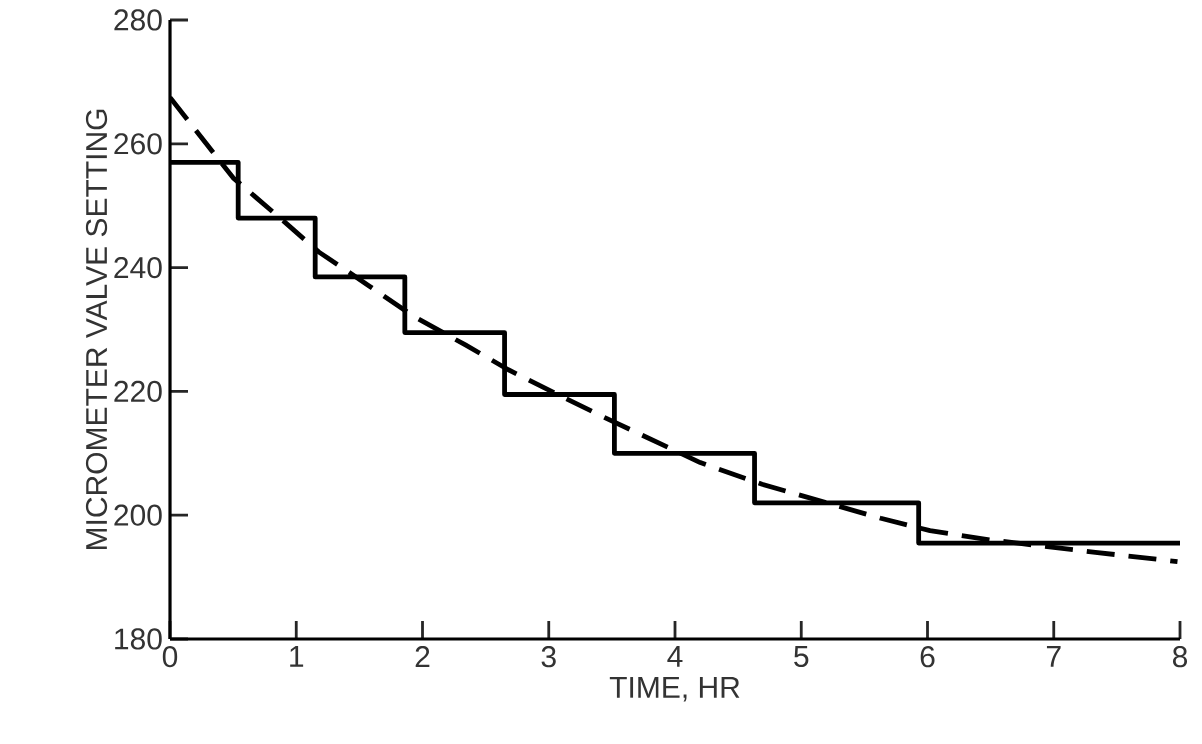 The width and height of the screenshot is (1202, 744). Describe the element at coordinates (138, 267) in the screenshot. I see `y-tick-label: 240` at that location.